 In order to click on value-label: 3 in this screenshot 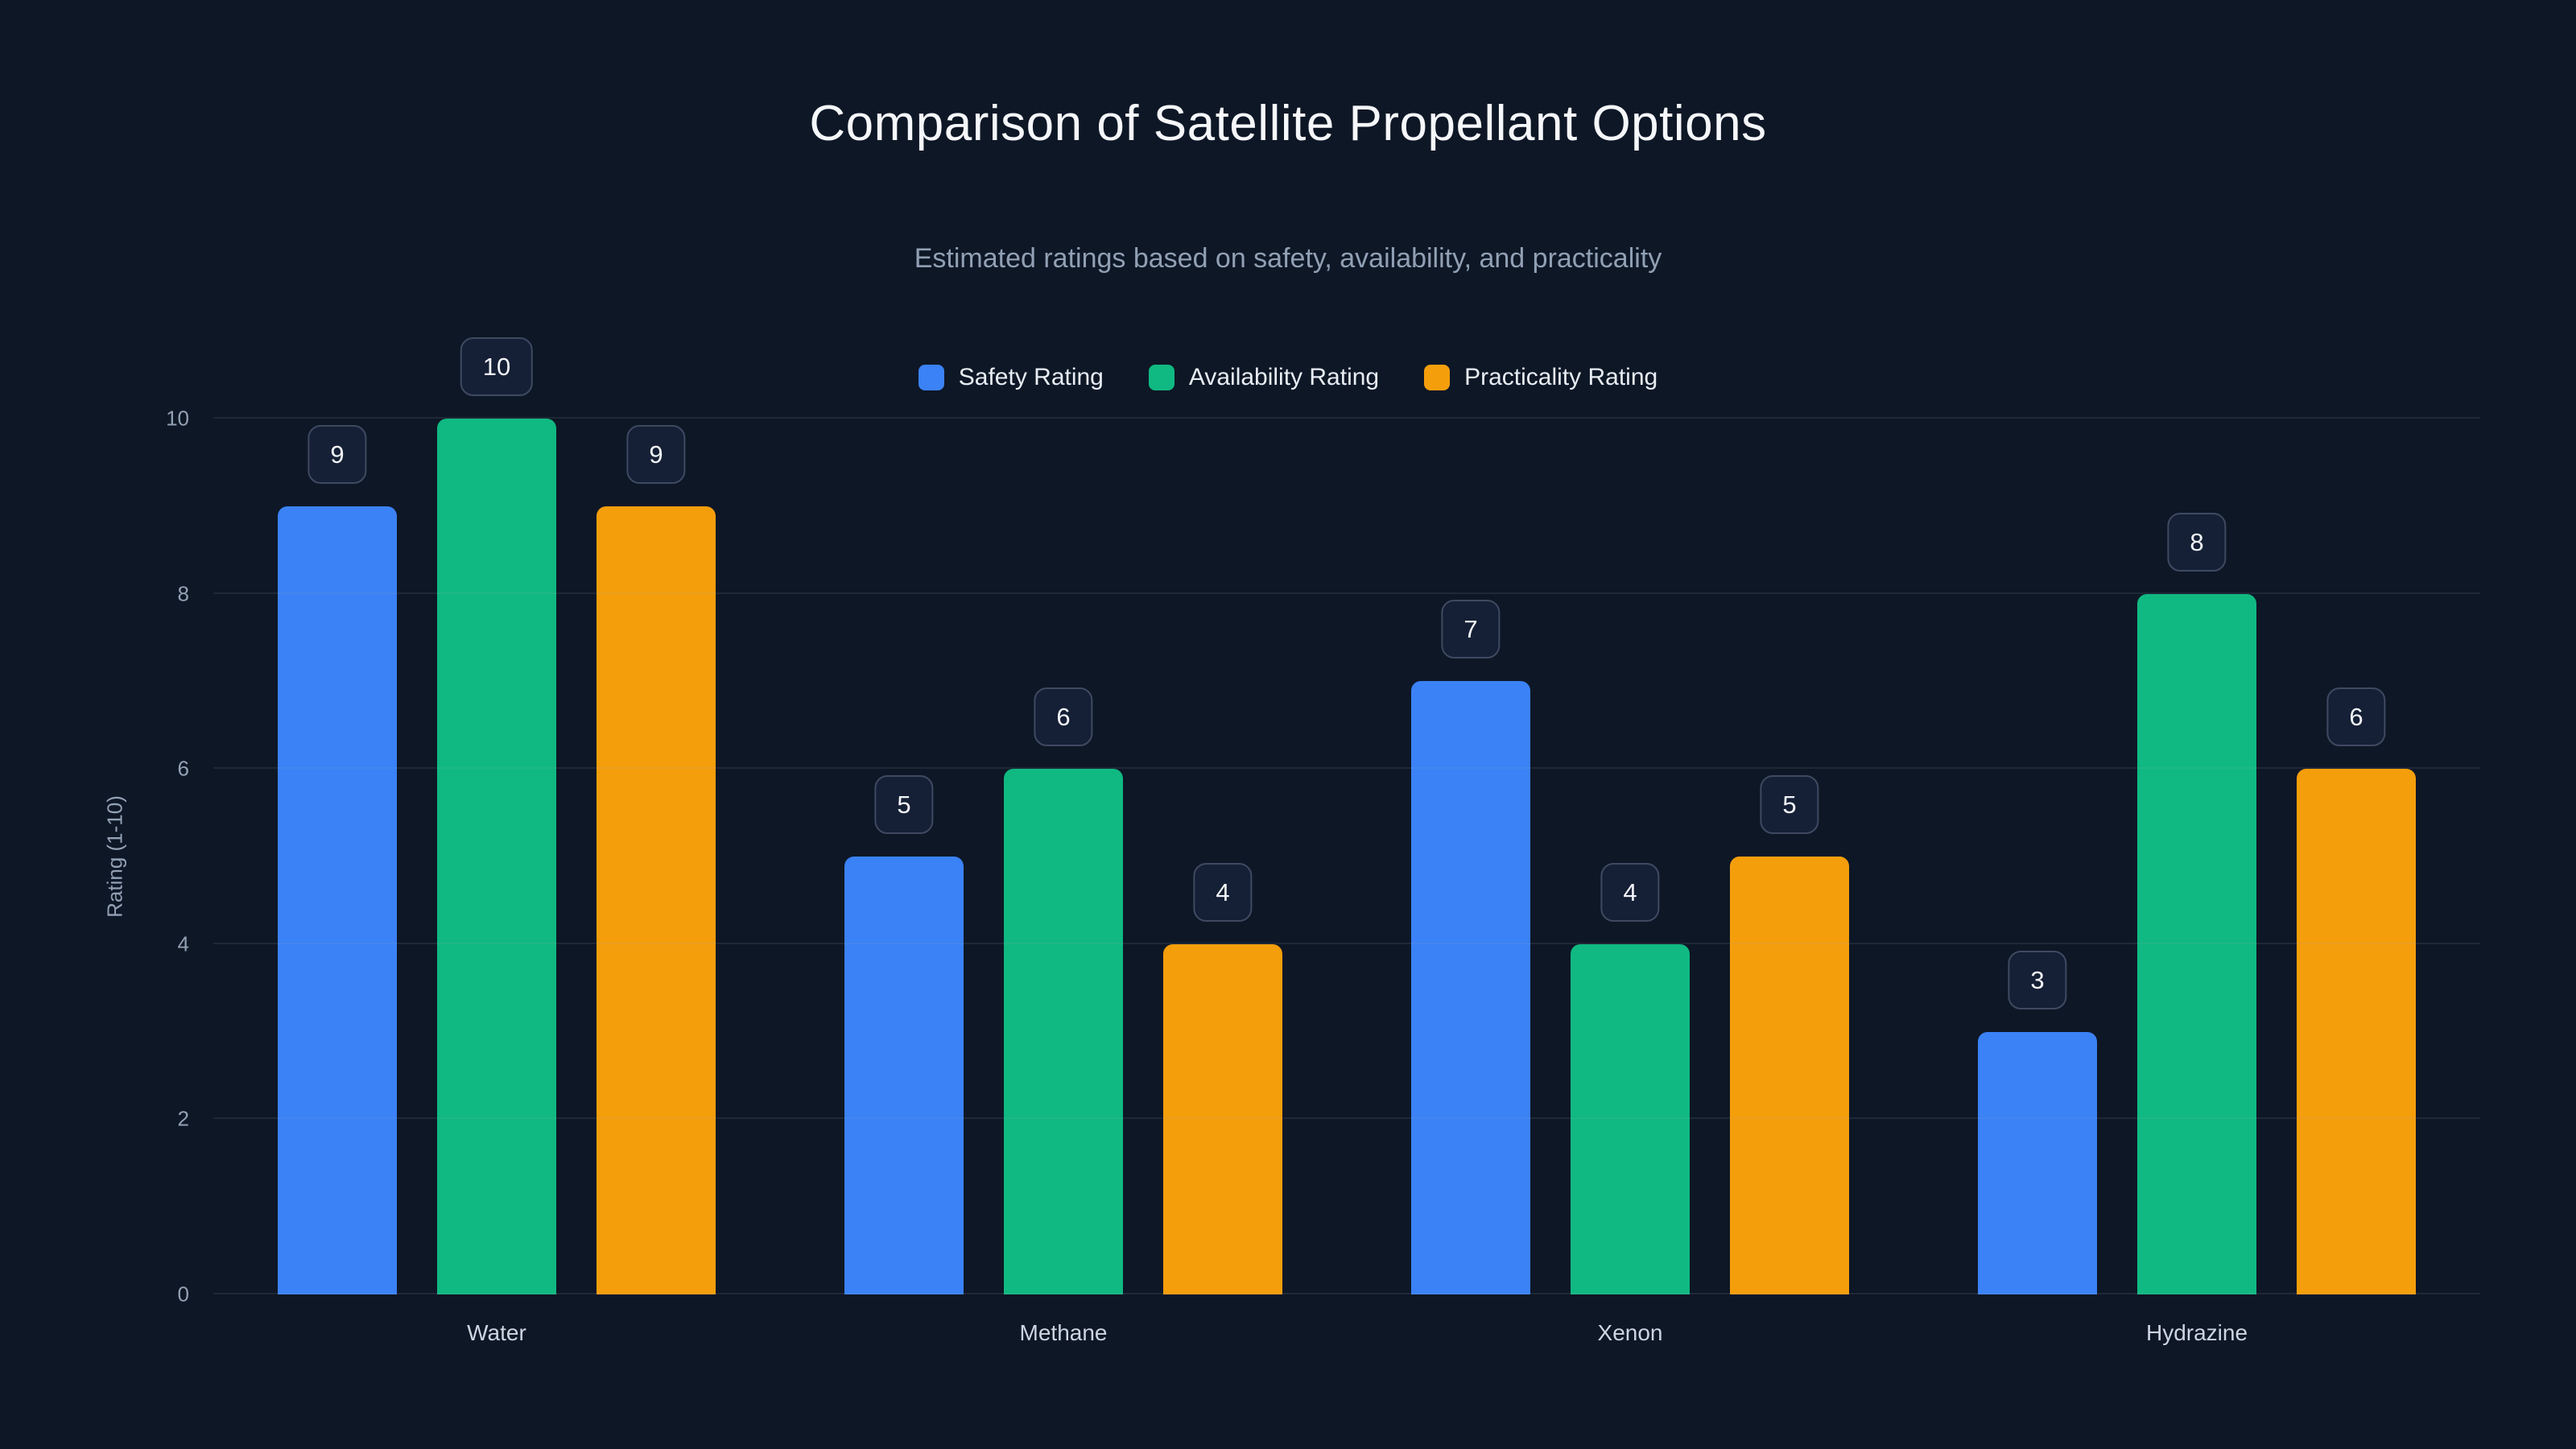, I will do `click(2037, 979)`.